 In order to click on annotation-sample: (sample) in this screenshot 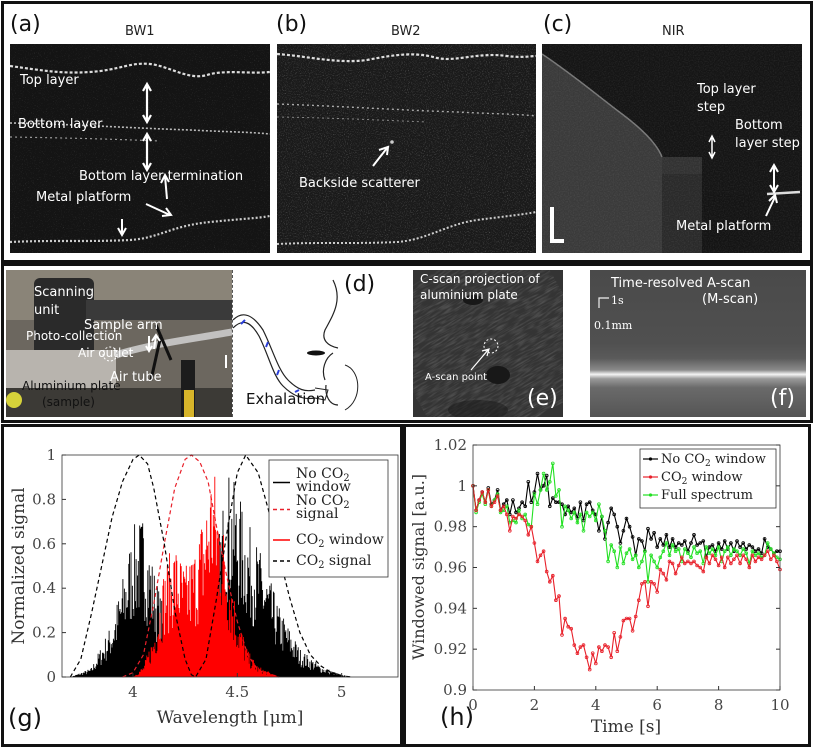, I will do `click(68, 402)`.